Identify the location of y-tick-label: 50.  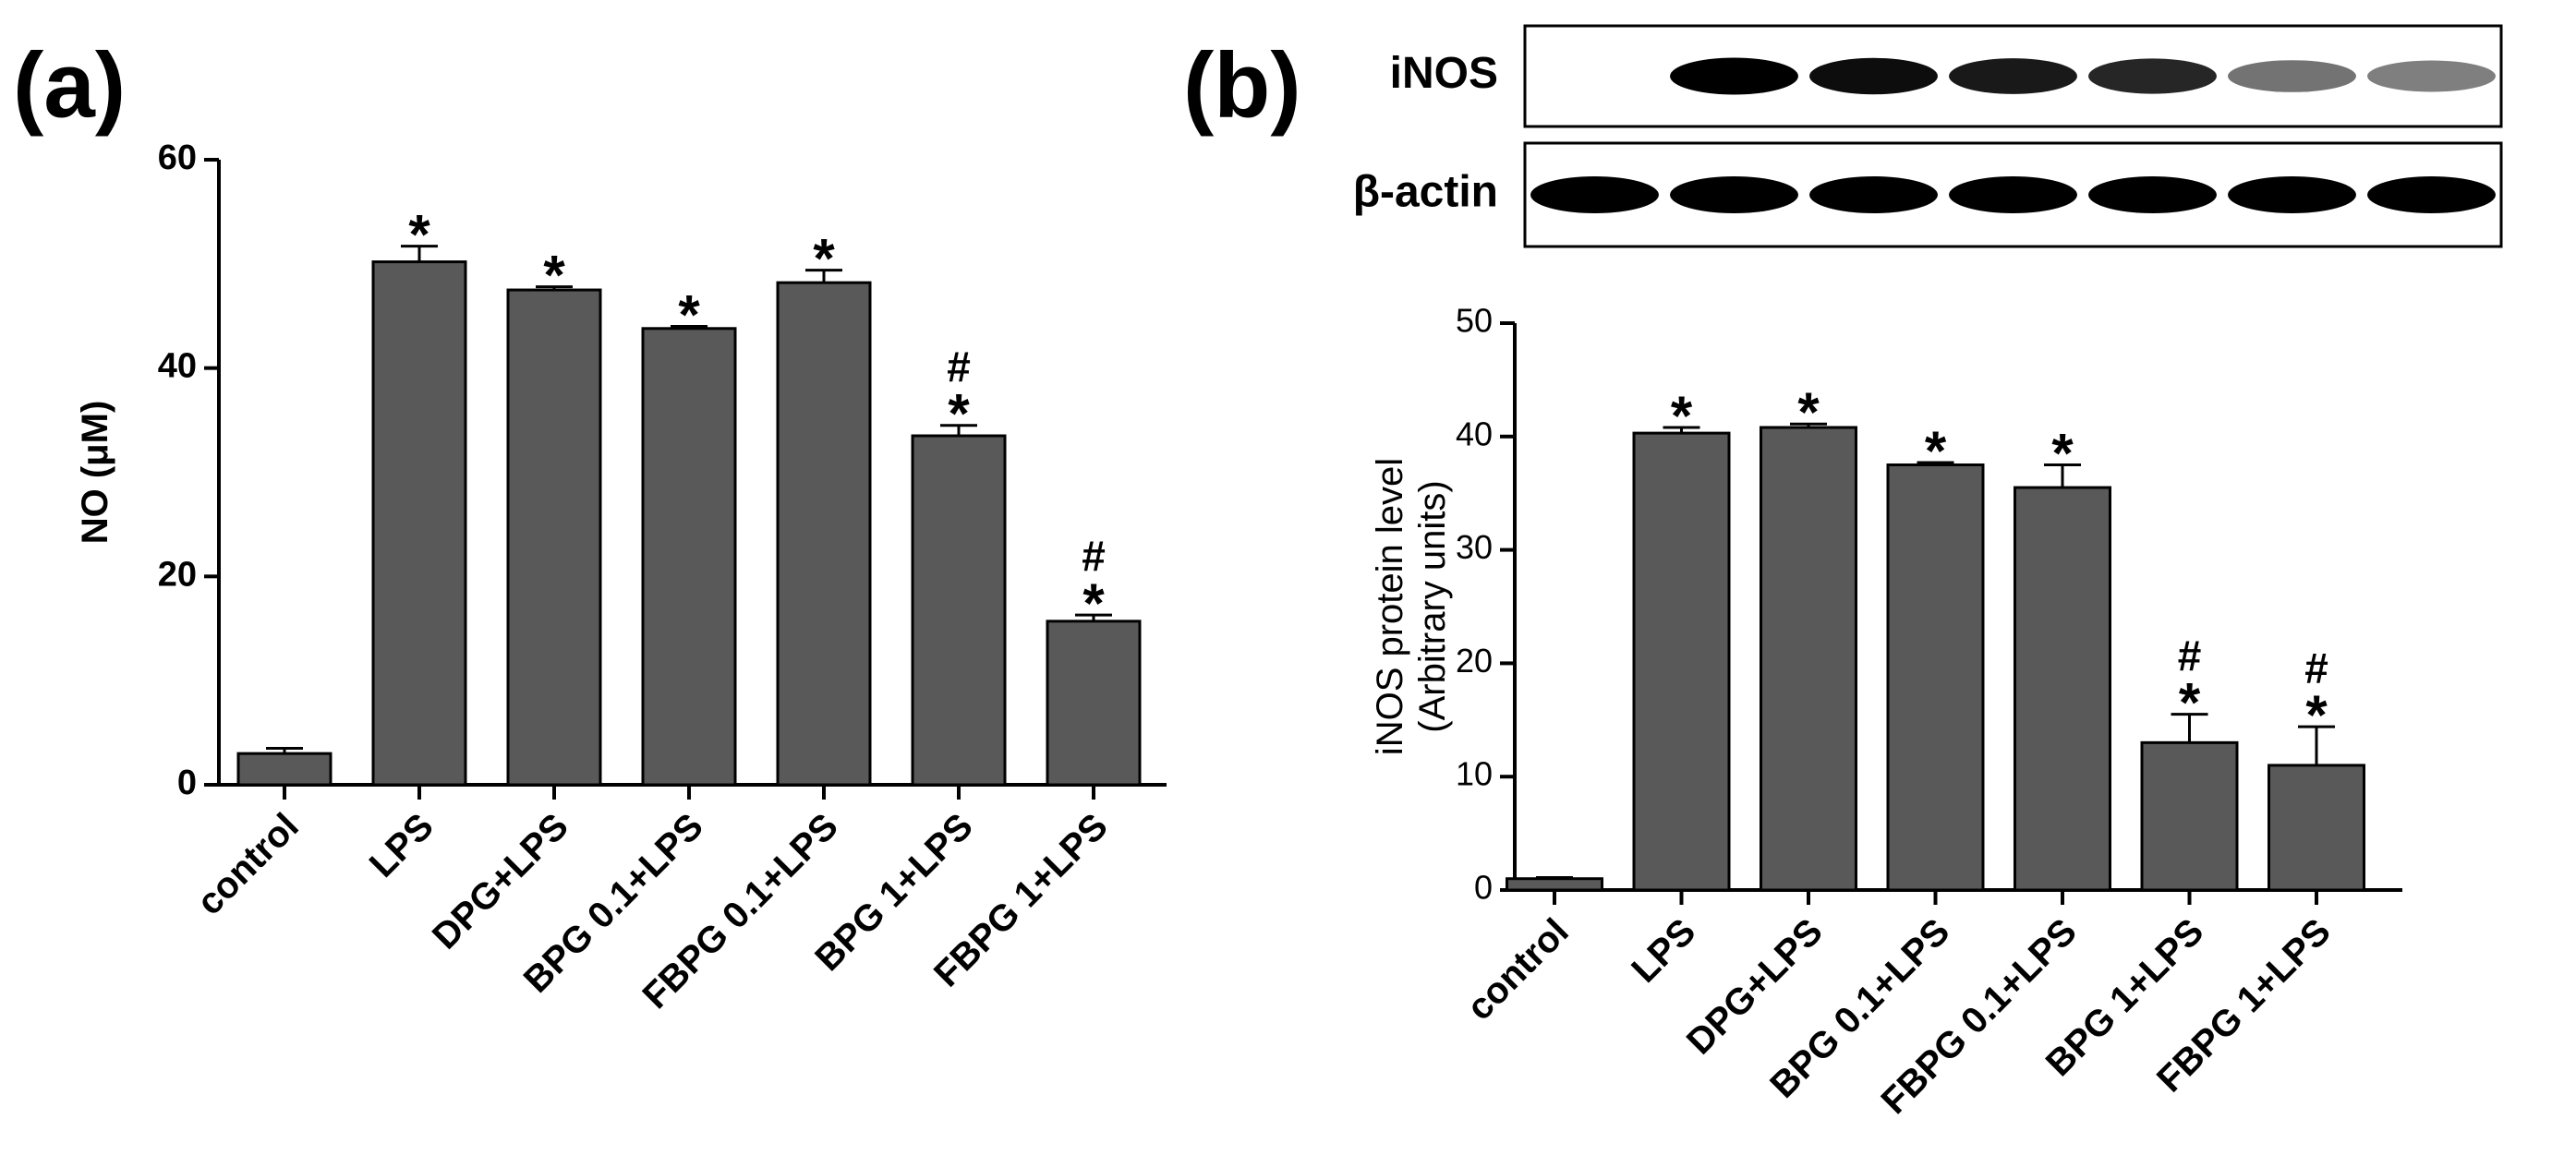
(1474, 321).